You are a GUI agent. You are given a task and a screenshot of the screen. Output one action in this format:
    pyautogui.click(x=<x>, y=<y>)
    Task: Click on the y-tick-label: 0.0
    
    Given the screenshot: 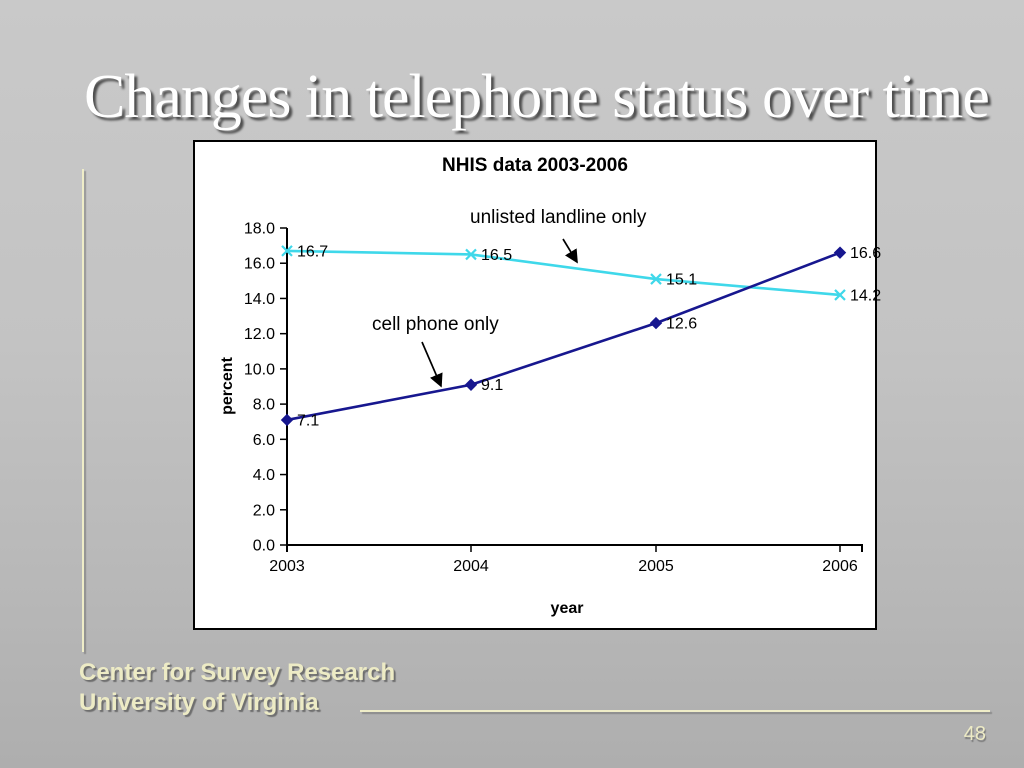 What is the action you would take?
    pyautogui.click(x=264, y=546)
    